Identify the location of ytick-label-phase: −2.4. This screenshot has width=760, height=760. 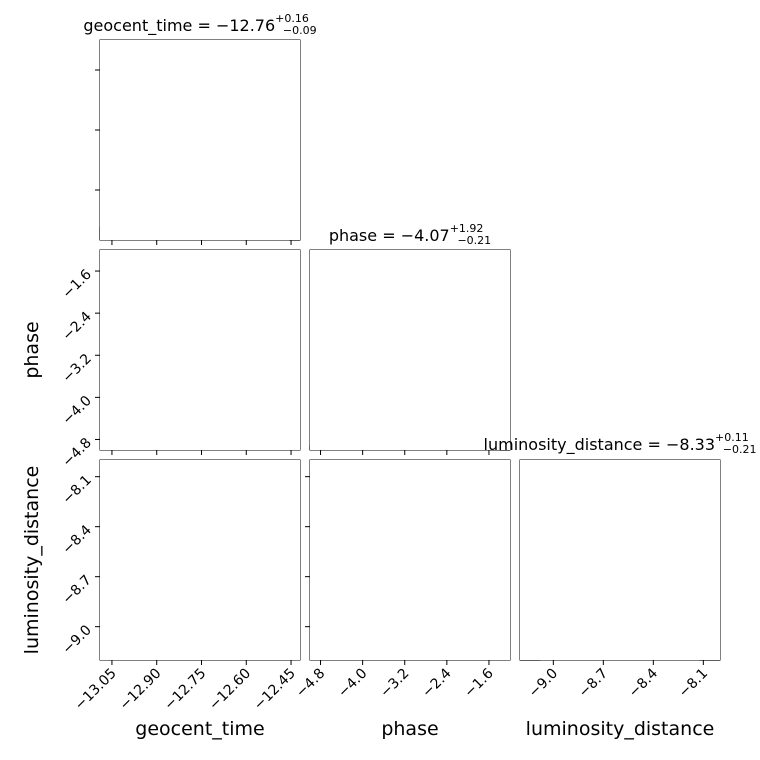
(76, 326).